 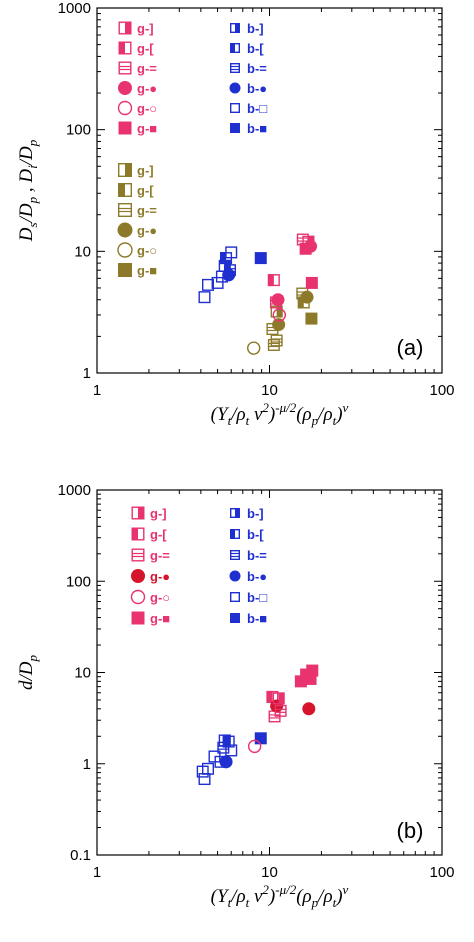 What do you see at coordinates (246, 513) in the screenshot?
I see `legend-item: b-]` at bounding box center [246, 513].